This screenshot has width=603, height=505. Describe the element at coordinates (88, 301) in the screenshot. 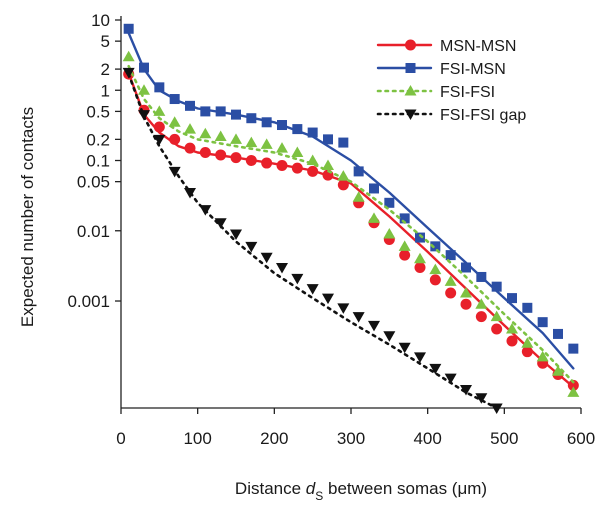

I see `y-tick-label: 0.001` at that location.